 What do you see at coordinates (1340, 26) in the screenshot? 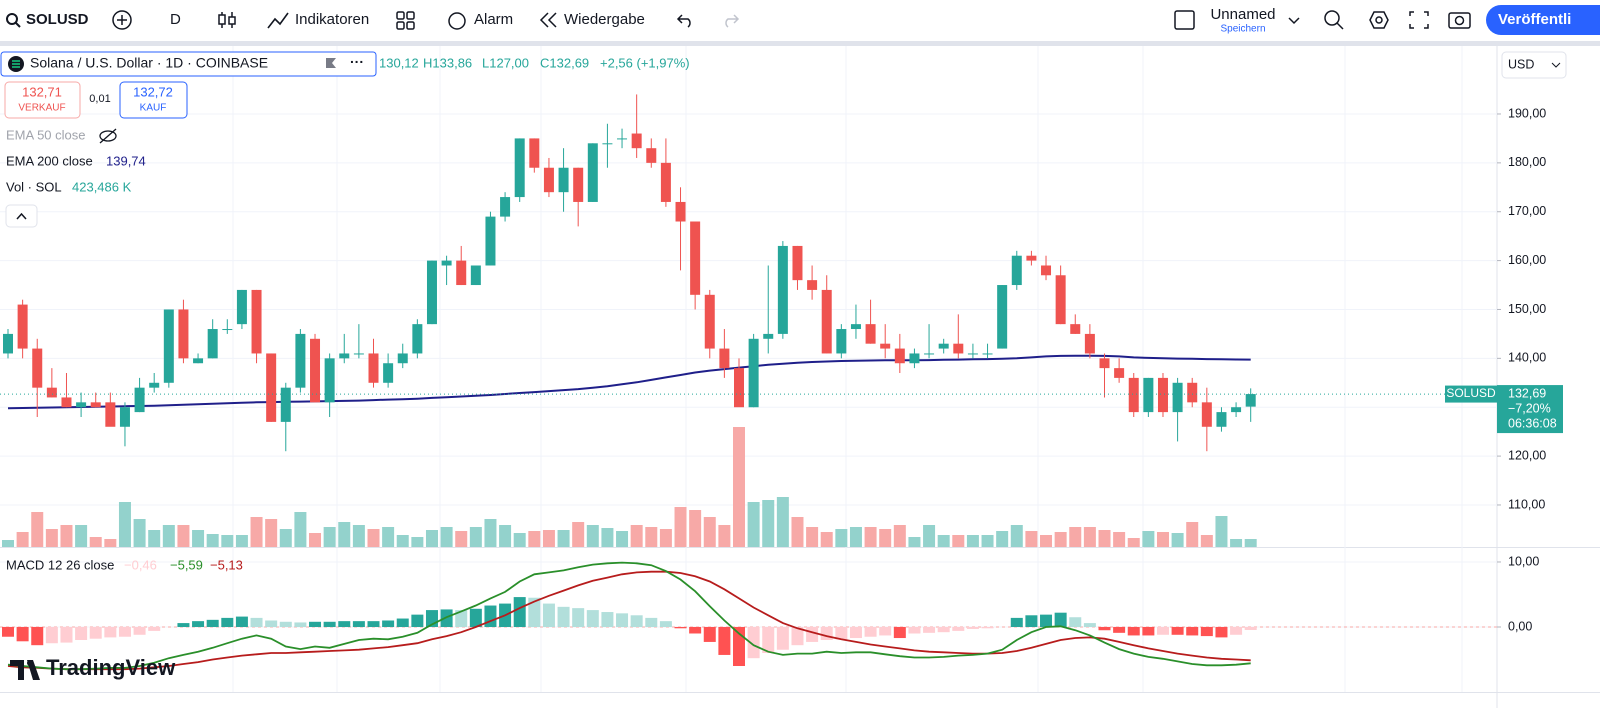
I see `quick-search-handle` at bounding box center [1340, 26].